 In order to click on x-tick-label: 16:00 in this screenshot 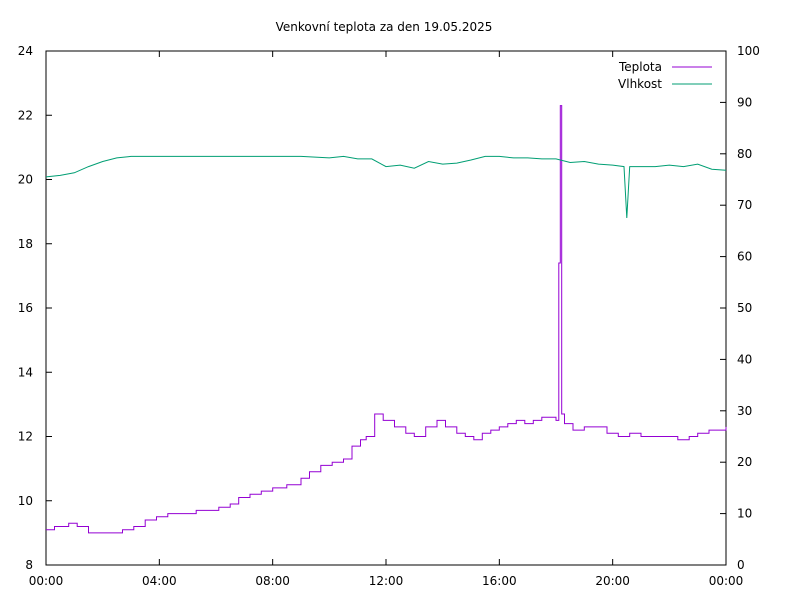, I will do `click(499, 581)`.